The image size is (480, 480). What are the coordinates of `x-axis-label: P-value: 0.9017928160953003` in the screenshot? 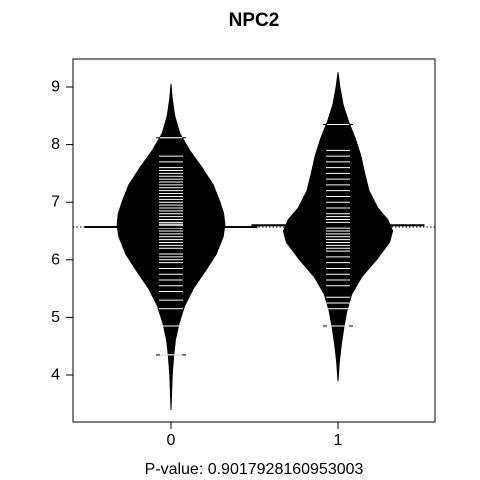 It's located at (254, 469).